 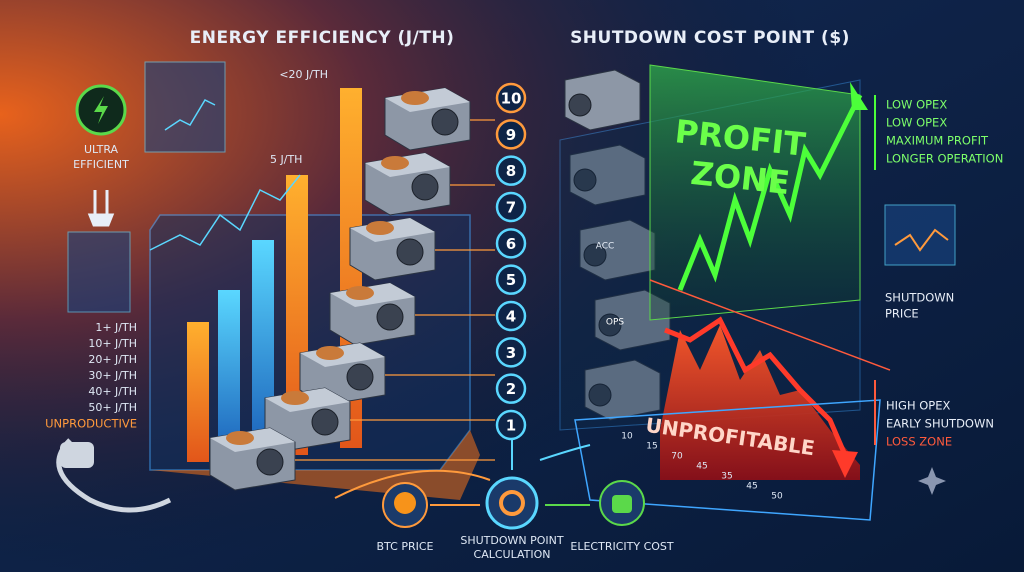 What do you see at coordinates (512, 540) in the screenshot?
I see `footer-label: SHUTDOWN POINT` at bounding box center [512, 540].